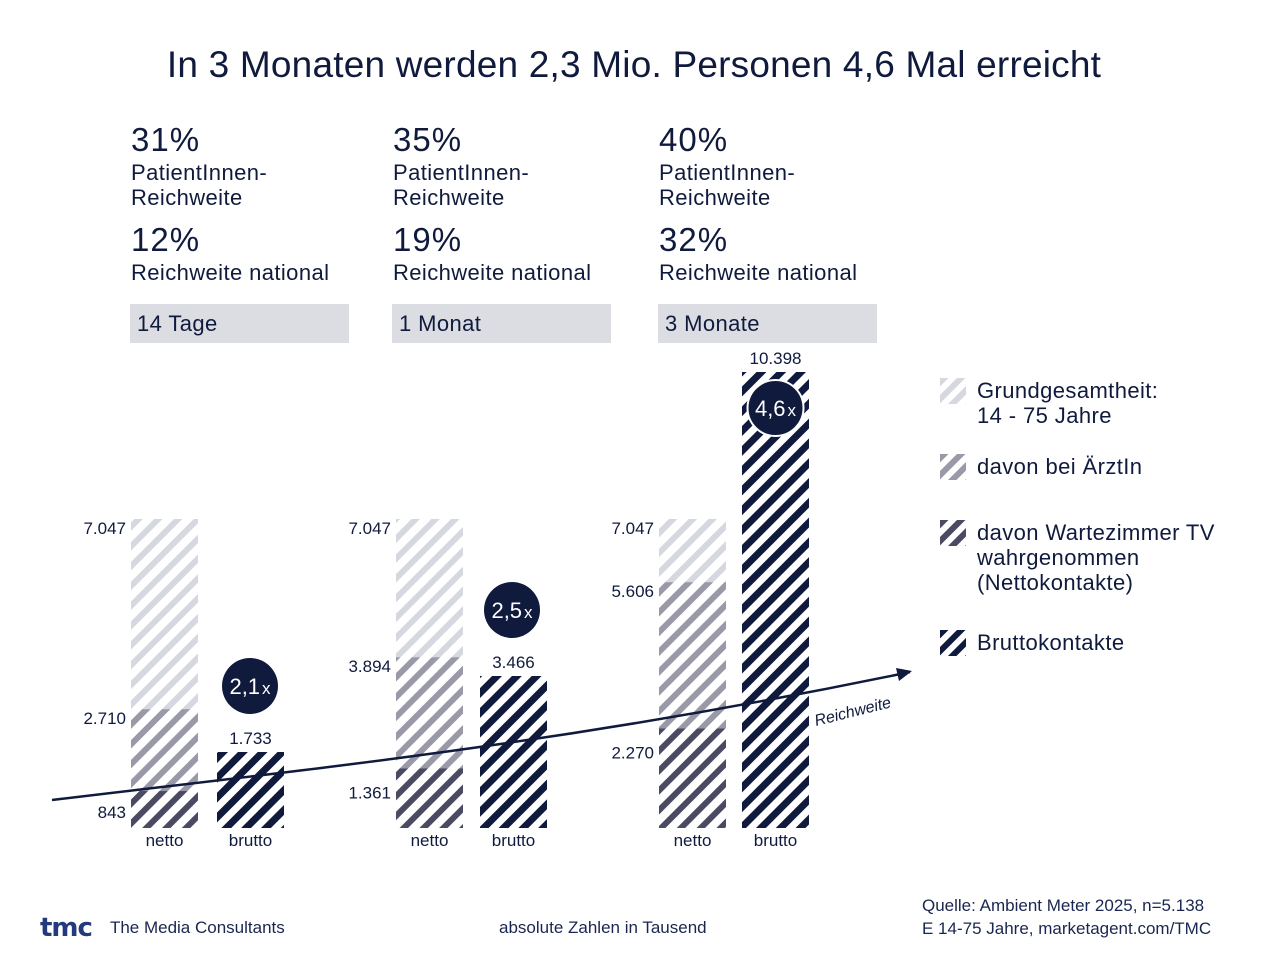 Image resolution: width=1268 pixels, height=953 pixels. I want to click on multiplier-label: 2,1 x, so click(250, 686).